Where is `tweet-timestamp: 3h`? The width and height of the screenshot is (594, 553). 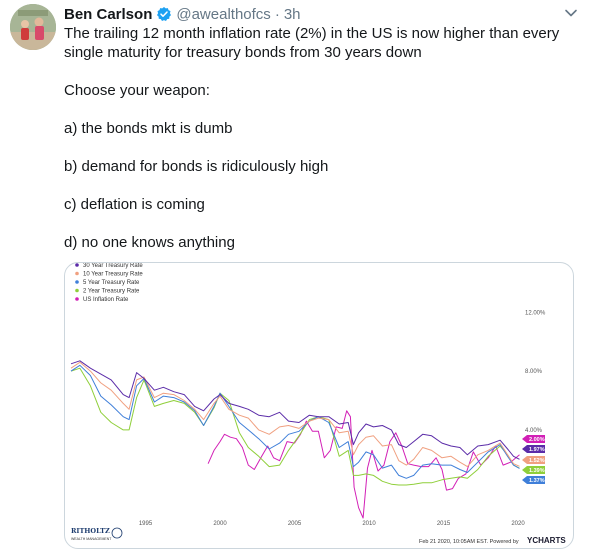 tweet-timestamp: 3h is located at coordinates (292, 14).